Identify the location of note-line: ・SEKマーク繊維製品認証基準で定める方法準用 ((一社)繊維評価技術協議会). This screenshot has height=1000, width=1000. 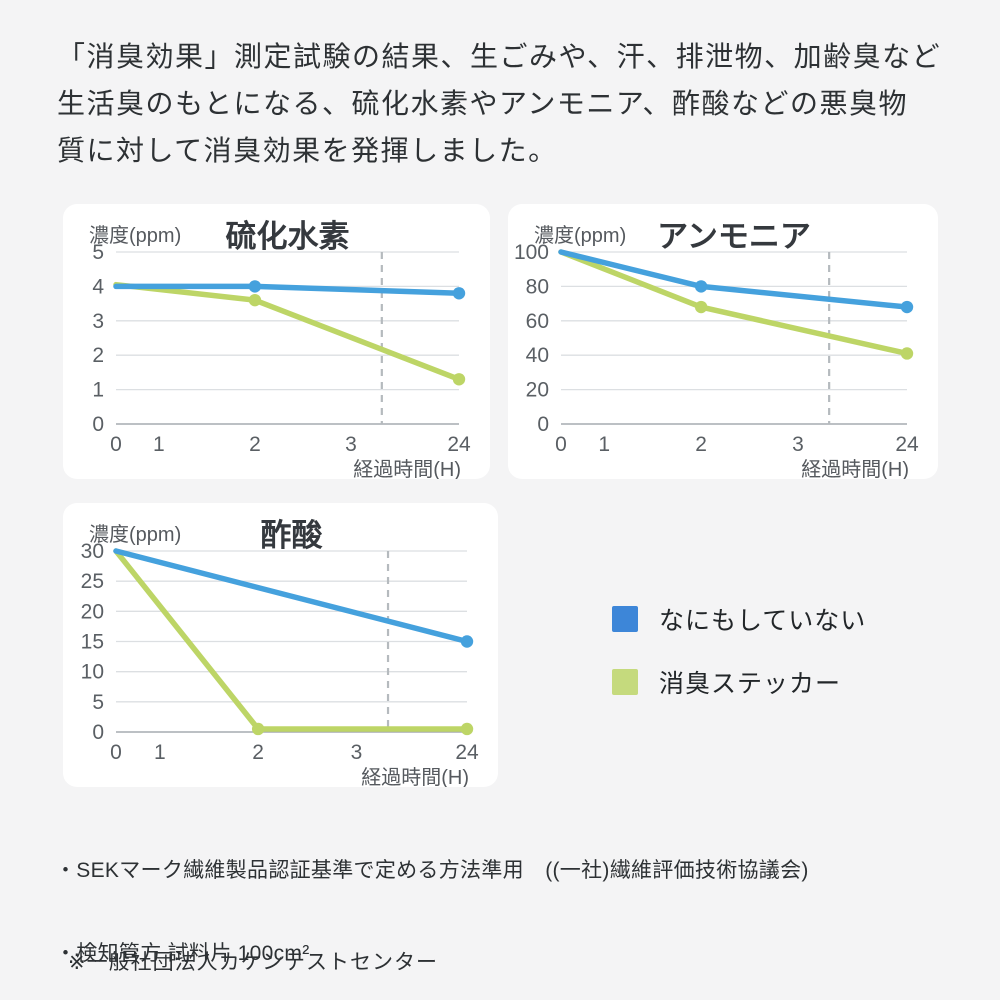
(432, 870).